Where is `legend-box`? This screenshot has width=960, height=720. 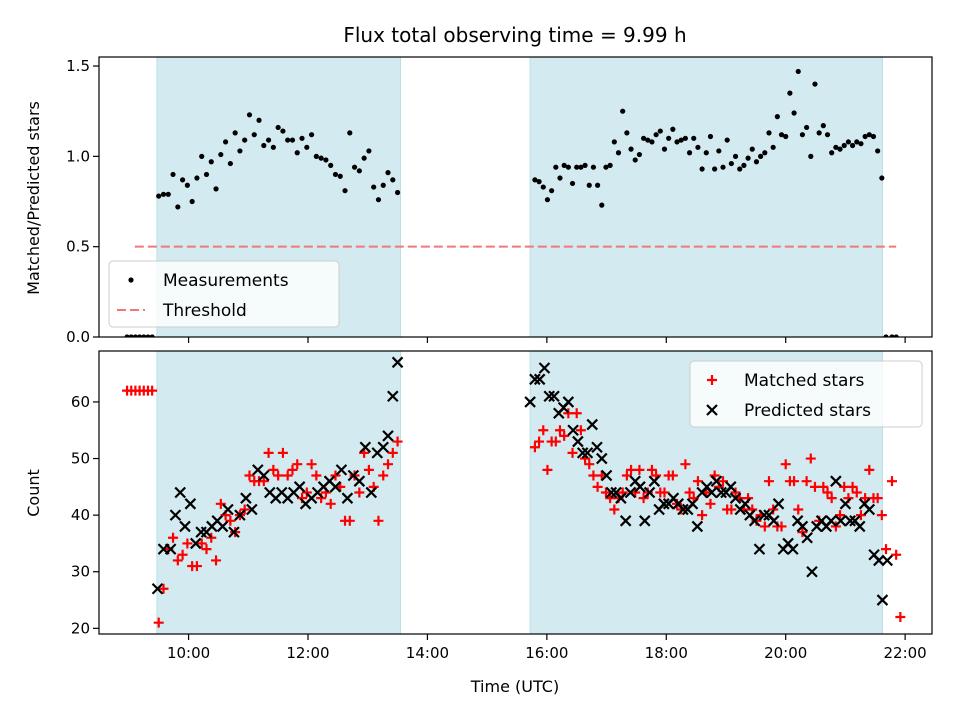
legend-box is located at coordinates (806, 394).